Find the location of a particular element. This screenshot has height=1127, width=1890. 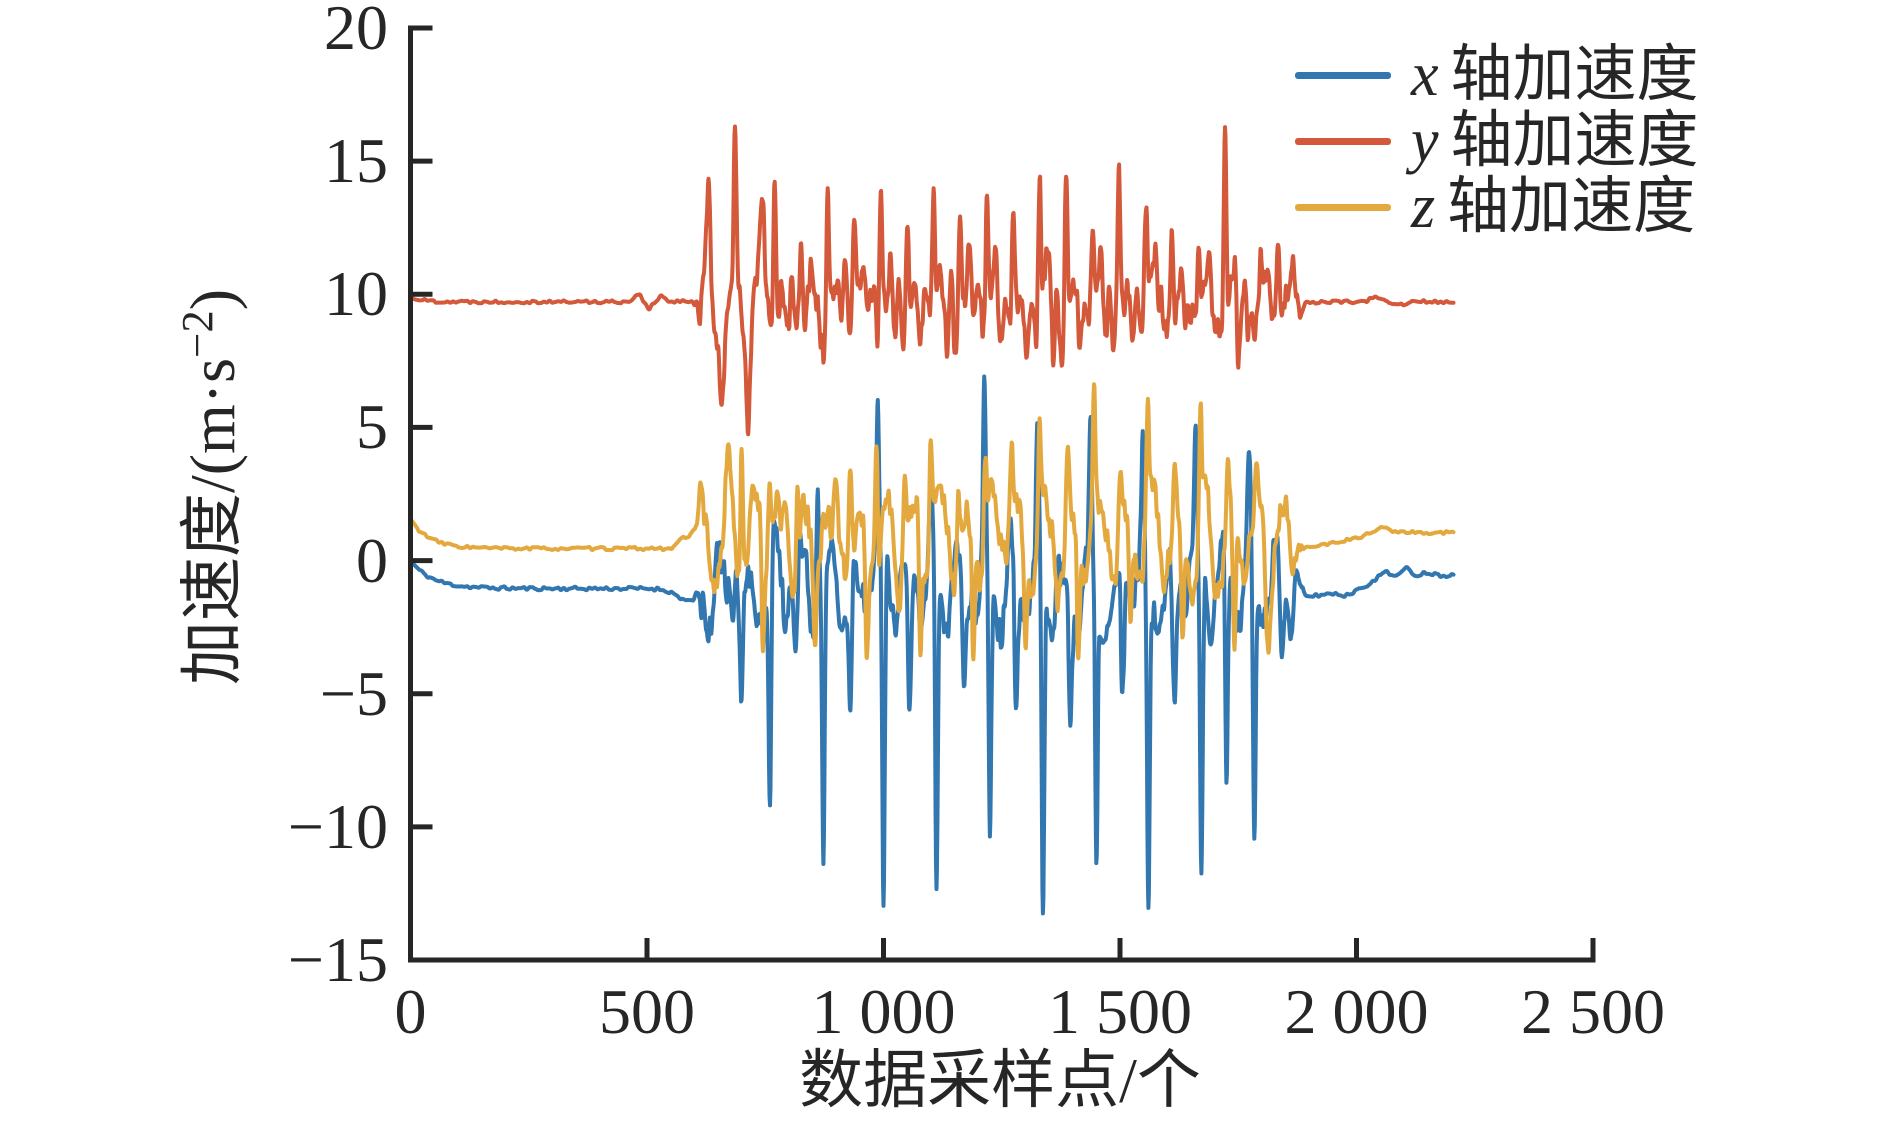

legend-item-z-axis: z 轴加速度 is located at coordinates (1497, 207).